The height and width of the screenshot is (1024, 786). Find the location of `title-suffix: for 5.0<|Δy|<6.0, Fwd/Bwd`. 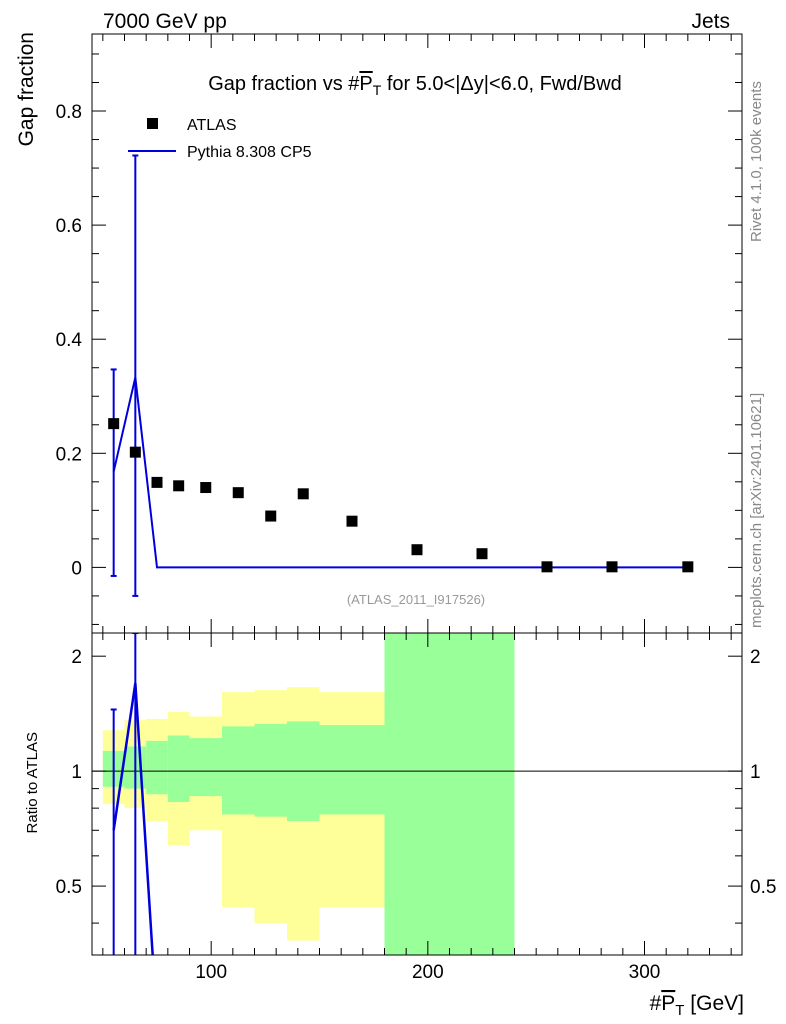

title-suffix: for 5.0<|Δy|<6.0, Fwd/Bwd is located at coordinates (501, 84).